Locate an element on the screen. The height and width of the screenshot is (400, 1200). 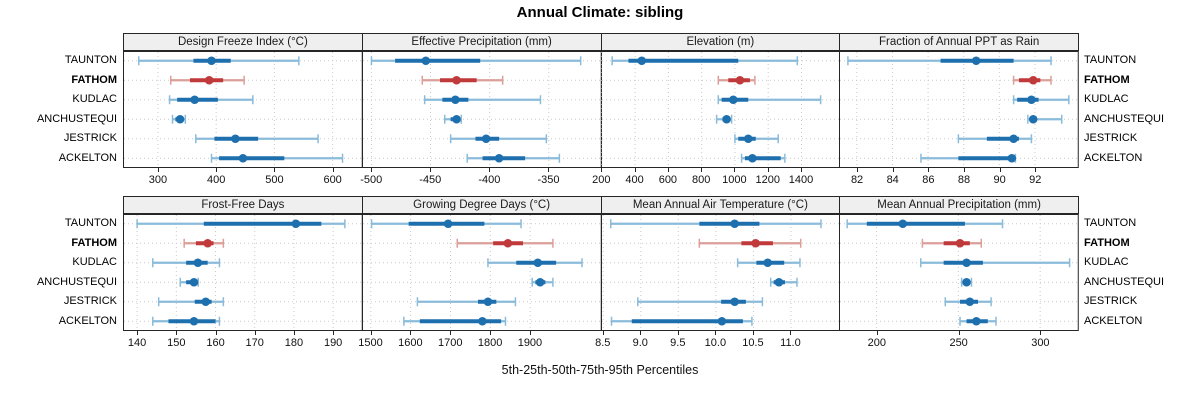
axis-tick-label: 800 is located at coordinates (701, 180).